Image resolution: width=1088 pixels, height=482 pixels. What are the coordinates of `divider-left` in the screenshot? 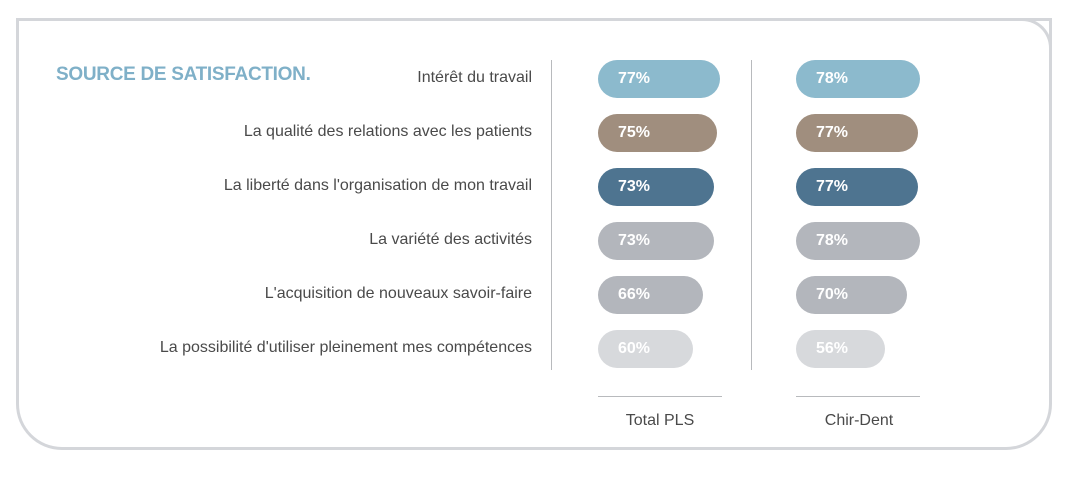 It's located at (551, 215).